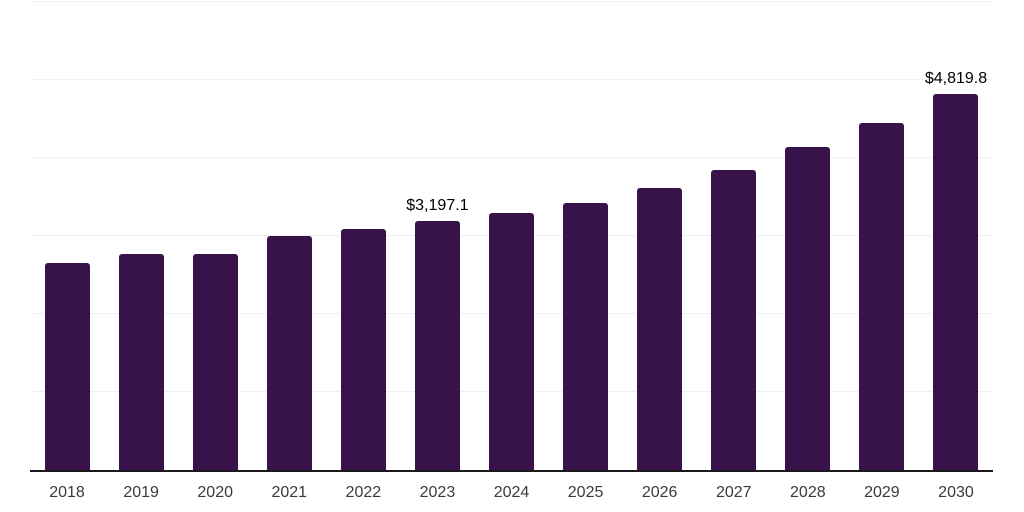  Describe the element at coordinates (141, 492) in the screenshot. I see `x-axis-label-2019: 2019` at that location.